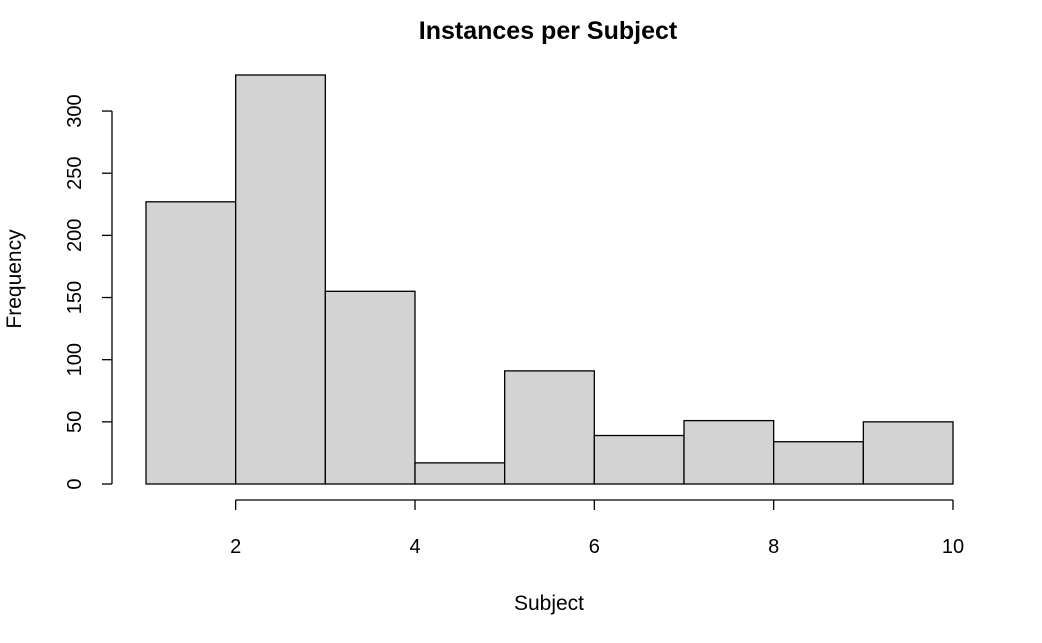 The height and width of the screenshot is (643, 1042). What do you see at coordinates (88, 292) in the screenshot?
I see `y-axis: 0 50 100 150 200 250 300` at bounding box center [88, 292].